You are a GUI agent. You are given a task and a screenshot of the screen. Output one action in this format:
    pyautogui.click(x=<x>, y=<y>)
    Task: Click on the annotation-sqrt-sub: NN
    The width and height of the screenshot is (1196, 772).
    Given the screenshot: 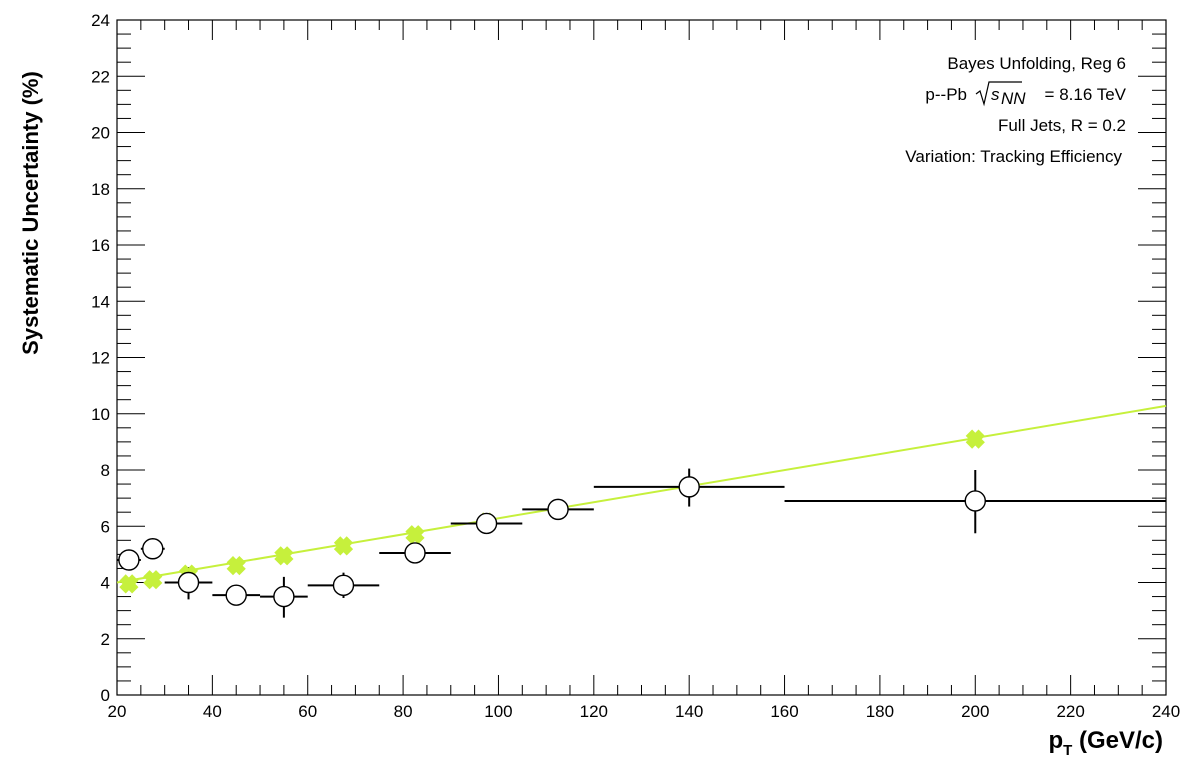 What is the action you would take?
    pyautogui.click(x=1013, y=98)
    